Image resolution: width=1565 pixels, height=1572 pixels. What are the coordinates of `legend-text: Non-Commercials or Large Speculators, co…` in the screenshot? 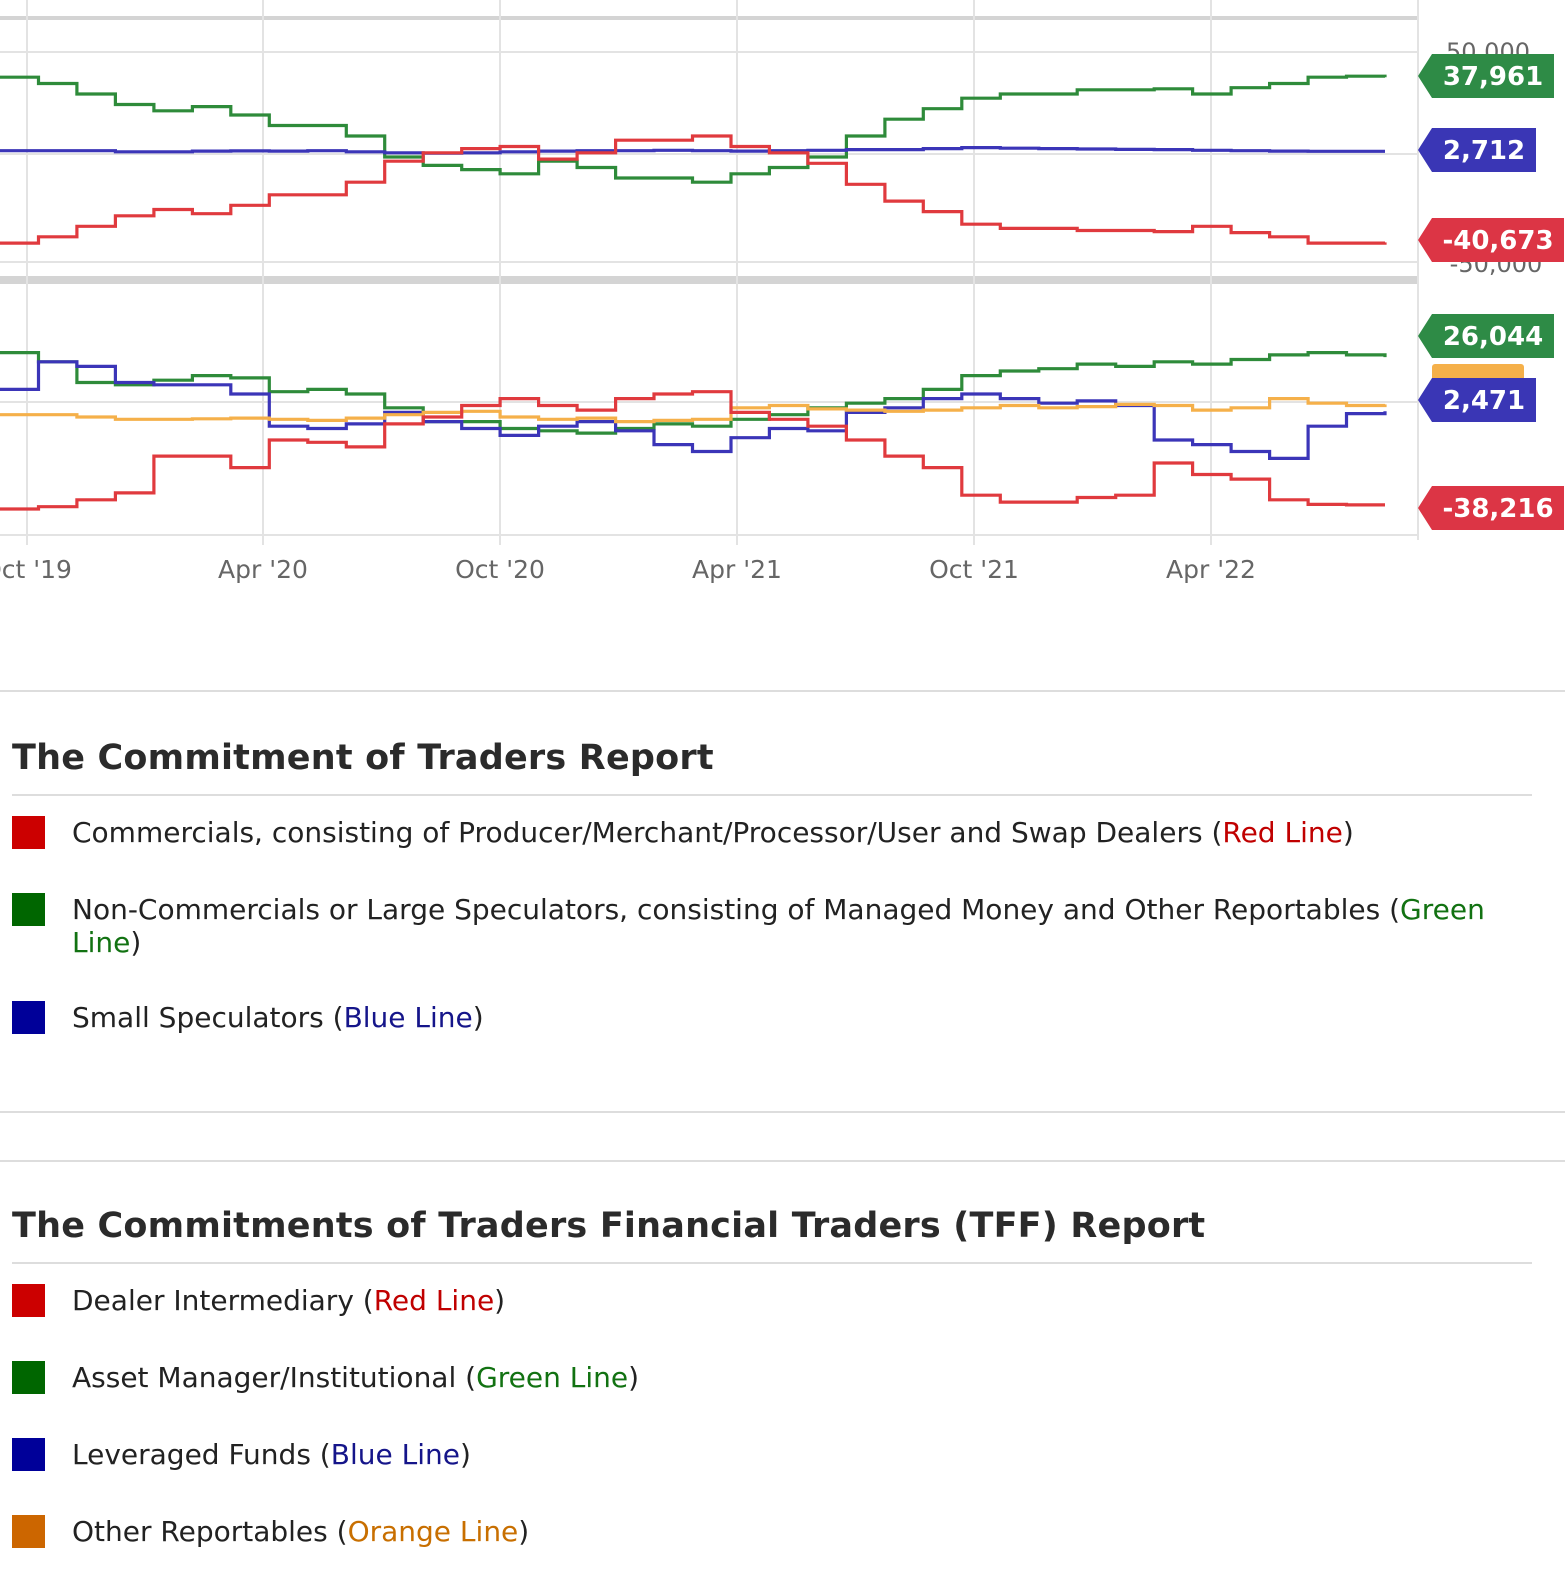 It's located at (797, 926).